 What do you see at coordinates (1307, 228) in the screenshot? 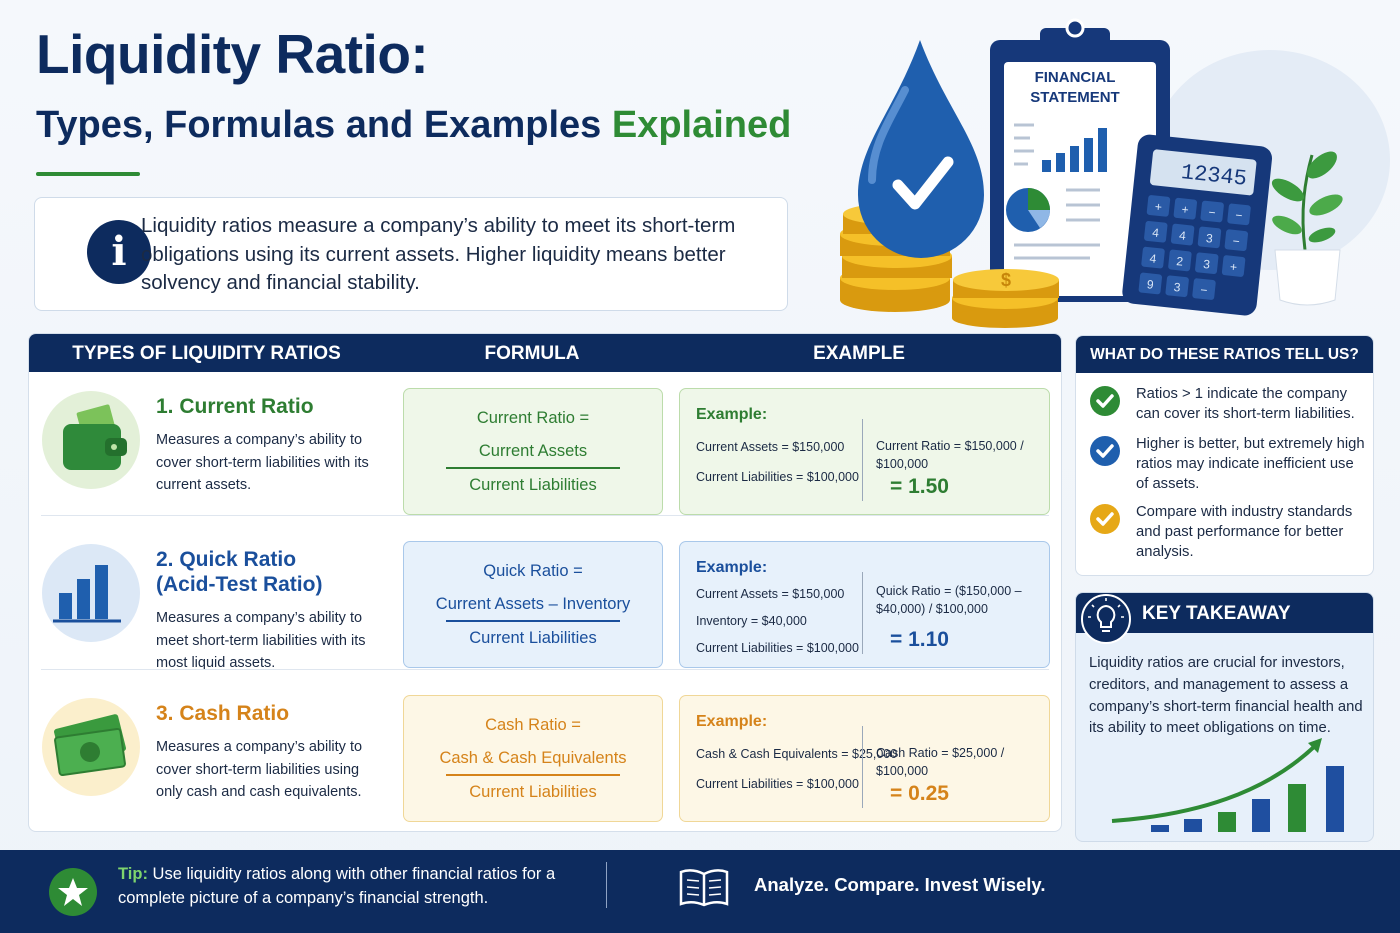
I see `plant` at bounding box center [1307, 228].